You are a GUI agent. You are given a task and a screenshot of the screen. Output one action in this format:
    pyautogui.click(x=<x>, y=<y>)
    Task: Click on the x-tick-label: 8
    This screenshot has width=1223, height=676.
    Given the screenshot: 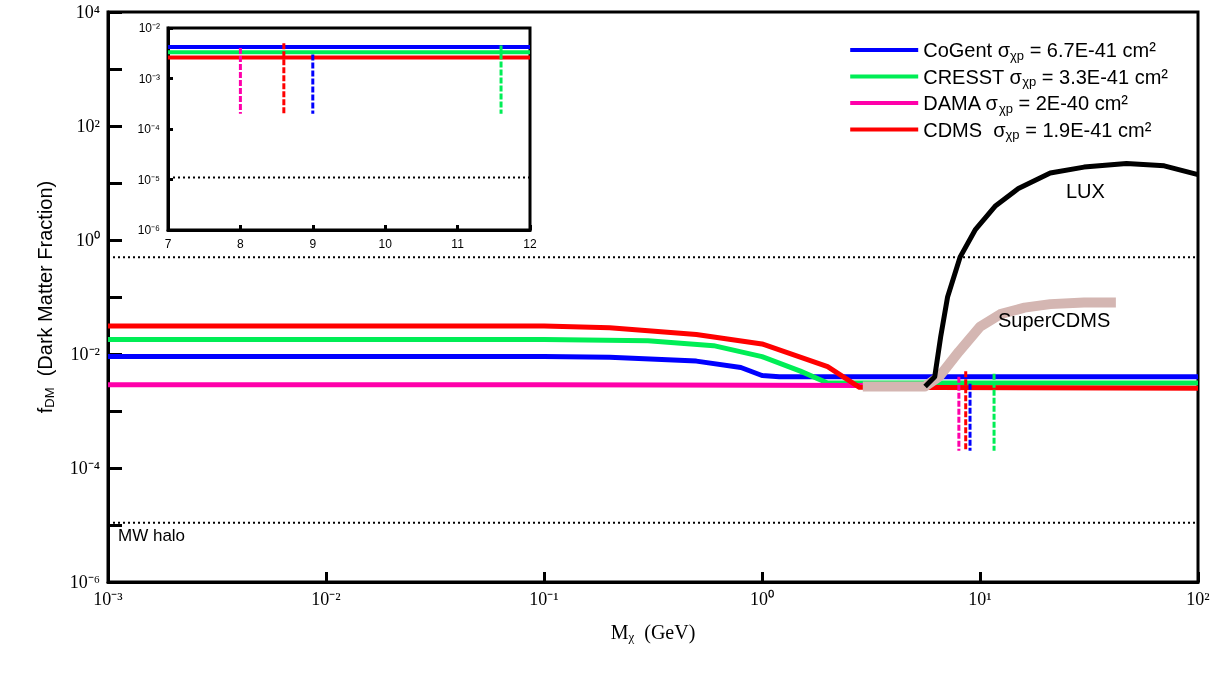 What is the action you would take?
    pyautogui.click(x=241, y=244)
    